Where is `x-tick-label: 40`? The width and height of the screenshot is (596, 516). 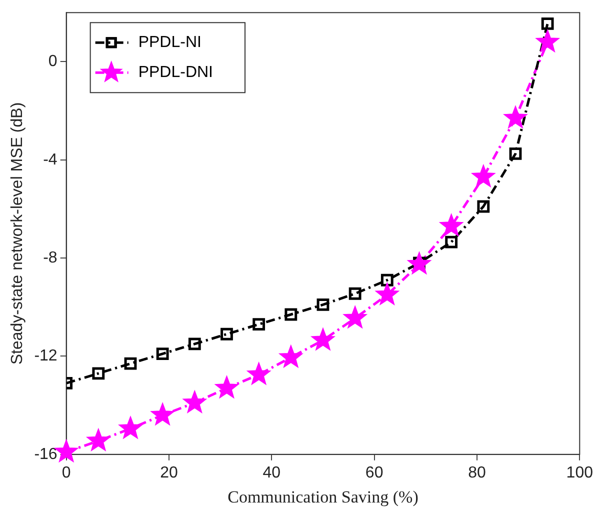
x-tick-label: 40 is located at coordinates (271, 473).